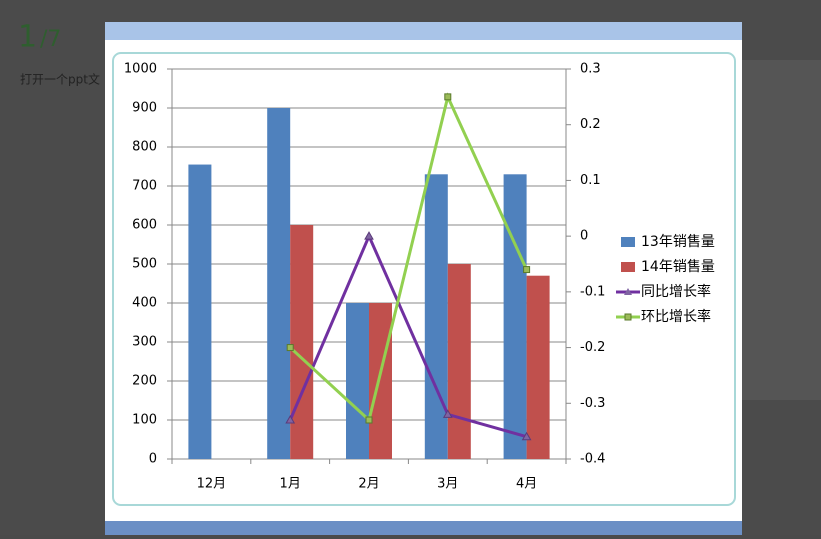  Describe the element at coordinates (153, 459) in the screenshot. I see `y-tick-label: 0` at that location.